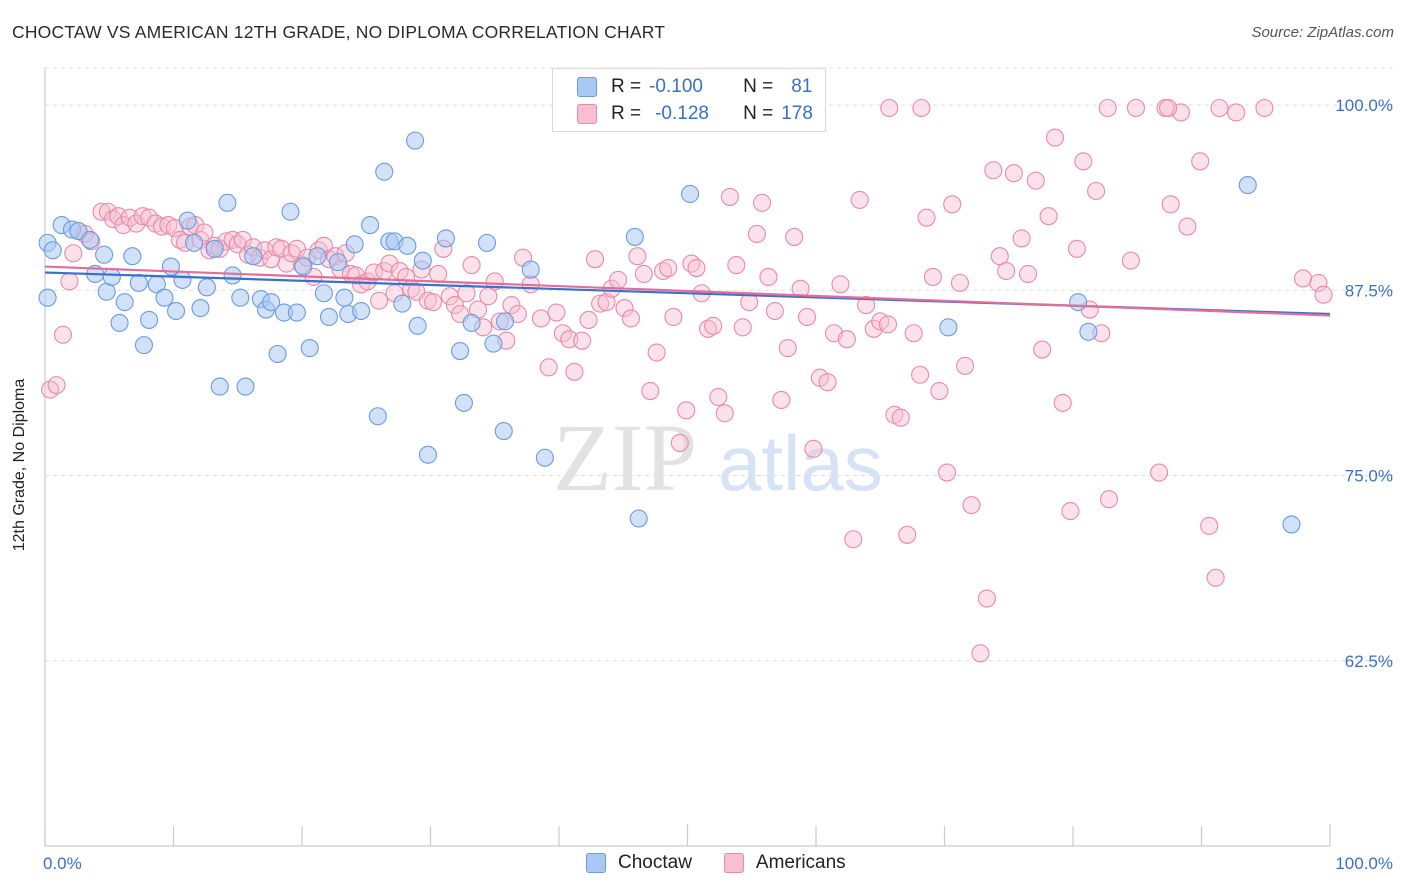 This screenshot has width=1406, height=892. Describe the element at coordinates (758, 113) in the screenshot. I see `legend-n-label: N =` at that location.